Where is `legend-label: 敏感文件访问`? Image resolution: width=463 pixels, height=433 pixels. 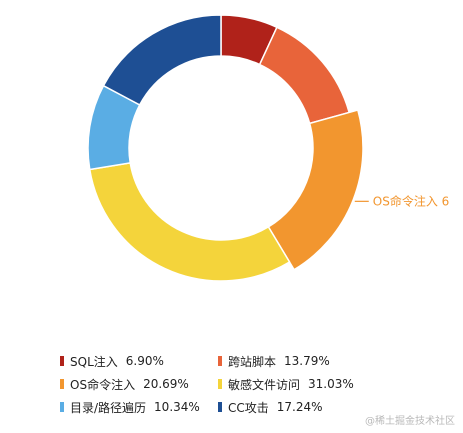
legend-label: 敏感文件访问 is located at coordinates (264, 384).